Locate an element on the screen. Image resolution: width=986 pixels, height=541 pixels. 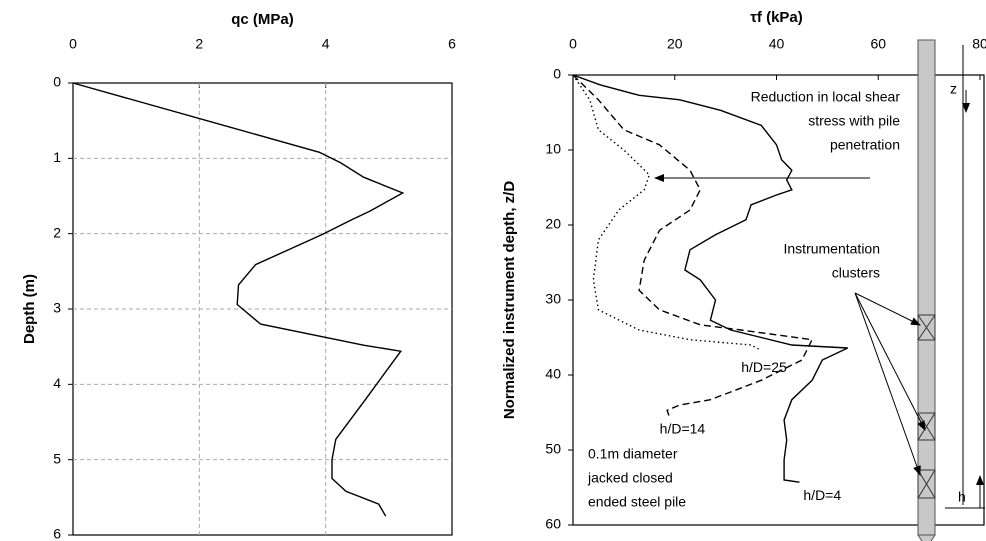
x-axis-title: τf (kPa) is located at coordinates (776, 17).